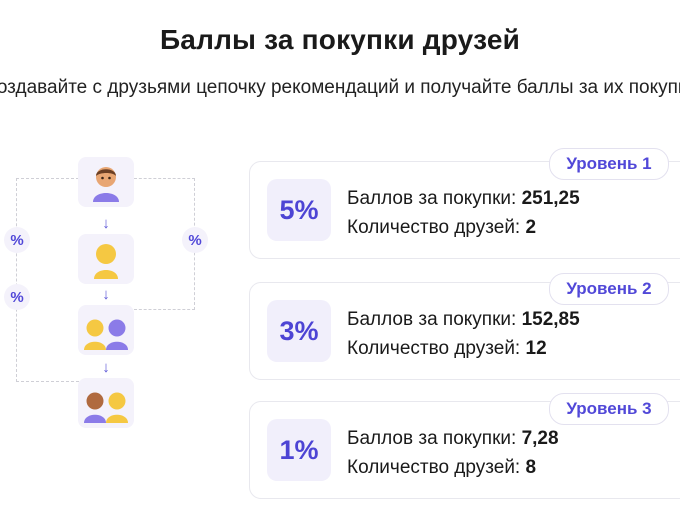  I want to click on tree-node-user, so click(106, 182).